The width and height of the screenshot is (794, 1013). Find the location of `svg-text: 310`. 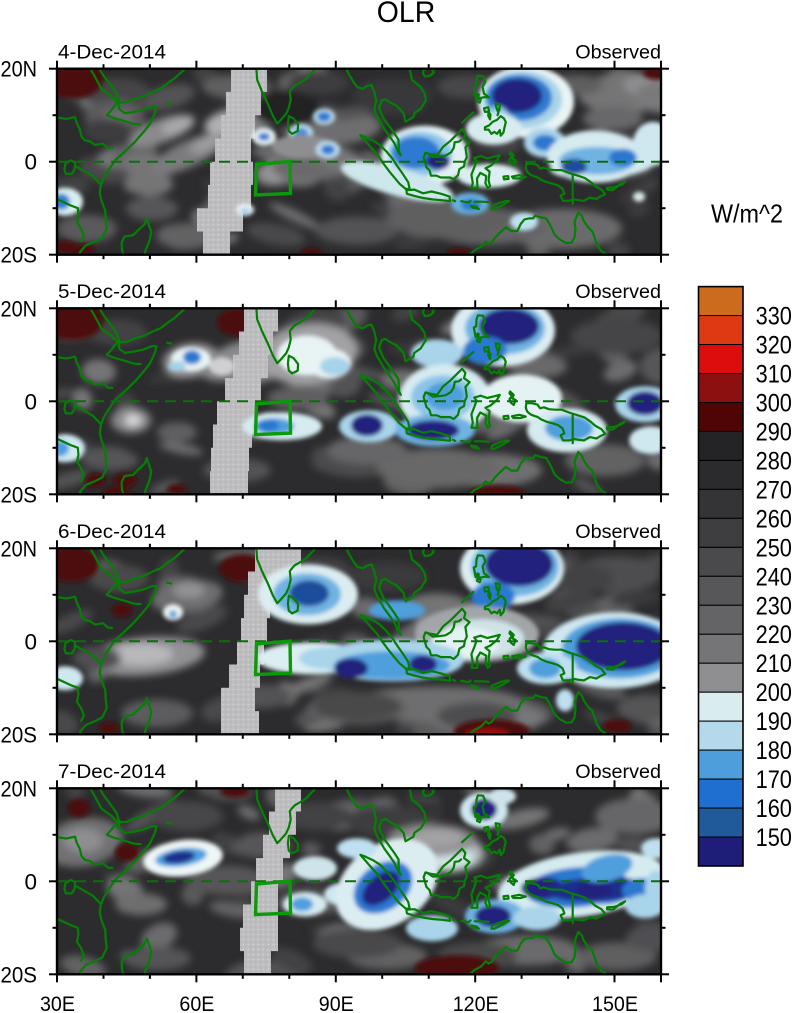

svg-text: 310 is located at coordinates (774, 375).